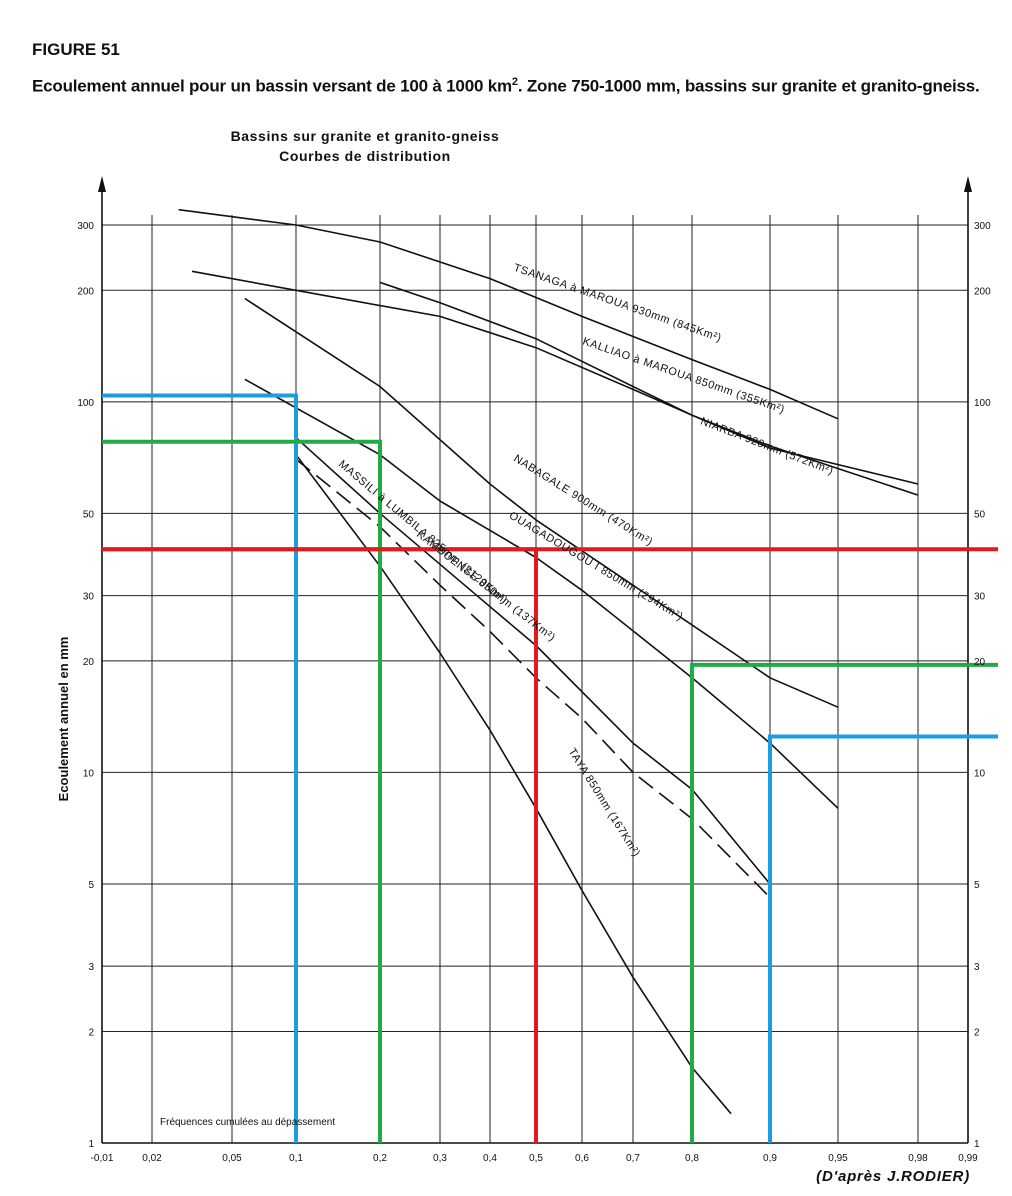 Image resolution: width=1012 pixels, height=1196 pixels. Describe the element at coordinates (692, 1158) in the screenshot. I see `x-tick-label: 0,8` at that location.